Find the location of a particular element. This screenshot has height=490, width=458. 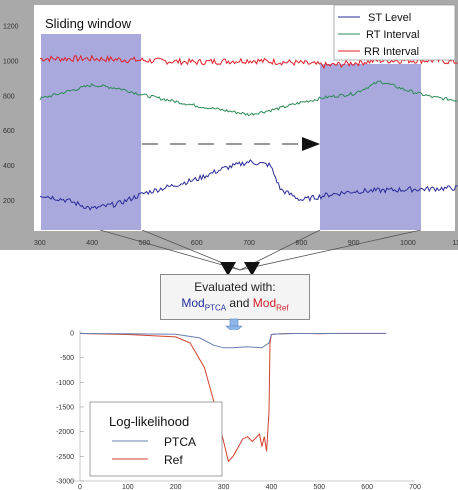

top-x-tick: 900 is located at coordinates (354, 243).